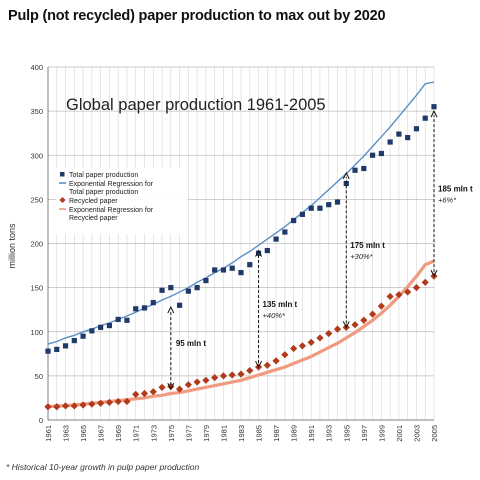  What do you see at coordinates (12, 246) in the screenshot?
I see `y-axis-label: million tons` at bounding box center [12, 246].